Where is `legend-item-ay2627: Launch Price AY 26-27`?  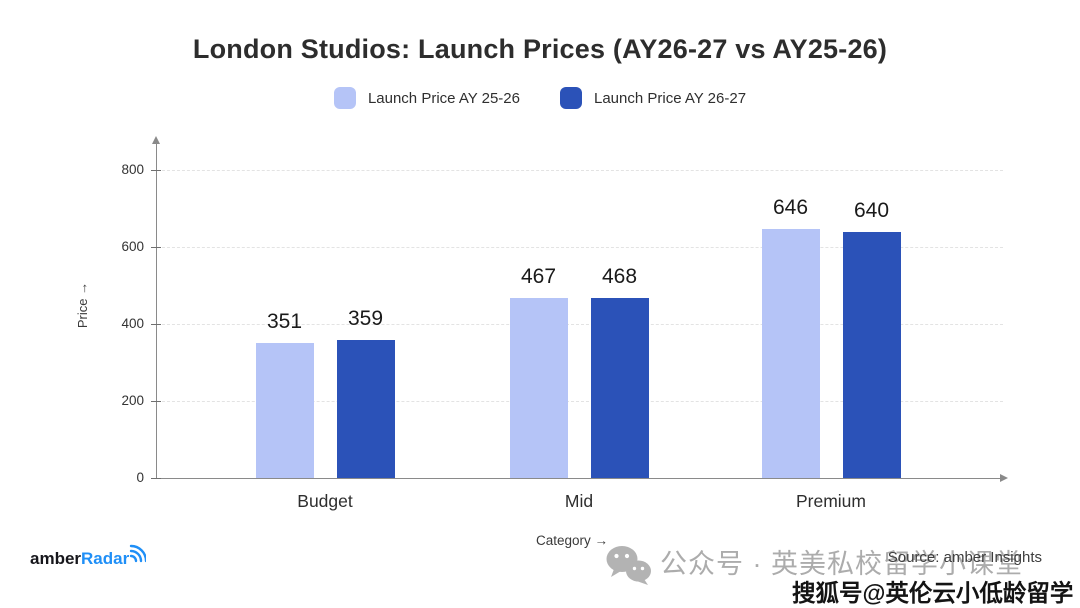
legend-item-ay2627: Launch Price AY 26-27 is located at coordinates (653, 98).